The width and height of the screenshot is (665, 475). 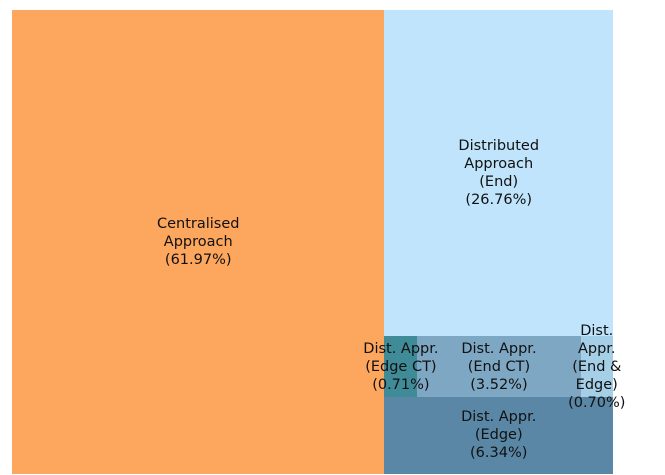 What do you see at coordinates (401, 384) in the screenshot?
I see `value-label: (0.71%)` at bounding box center [401, 384].